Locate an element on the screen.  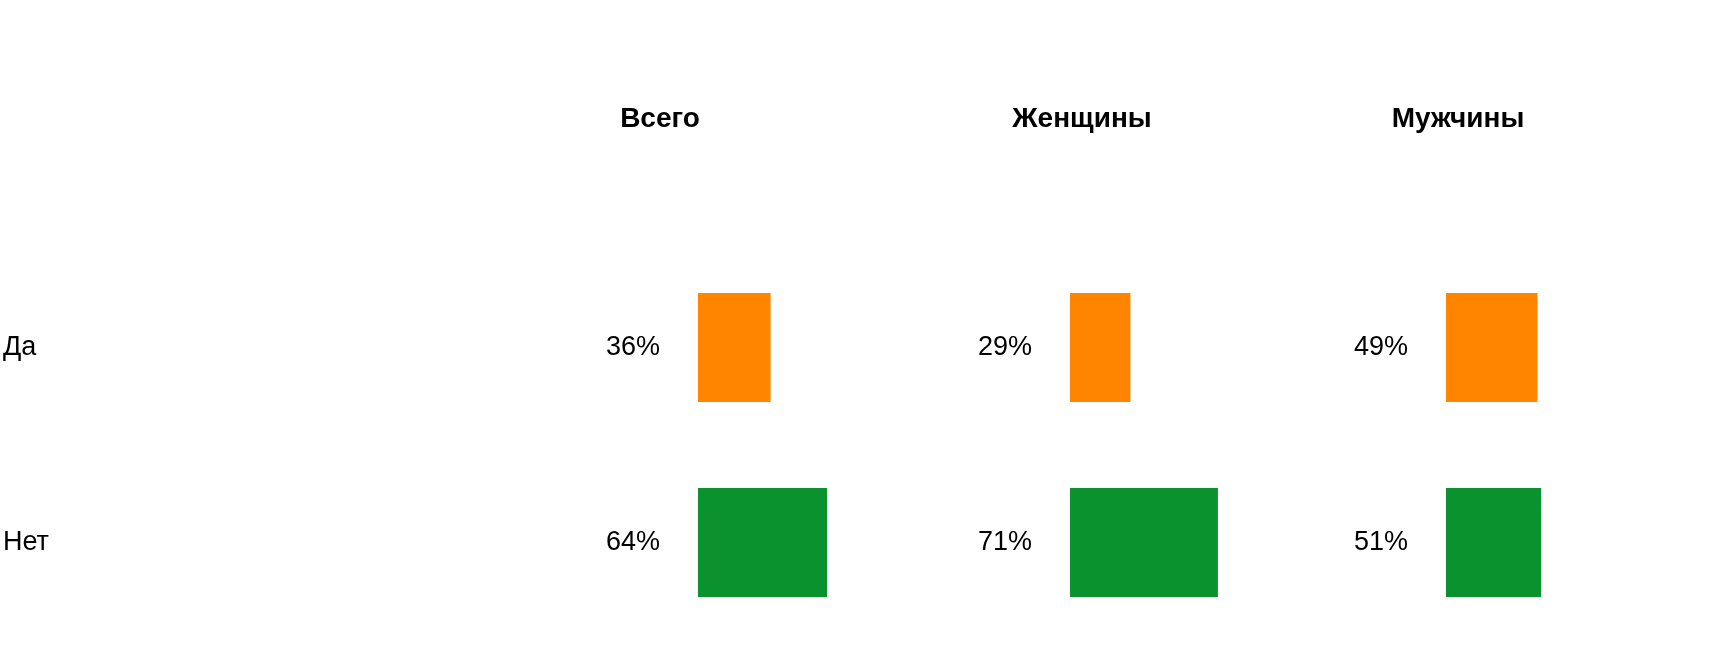
y-tick-label: Да is located at coordinates (20, 345).